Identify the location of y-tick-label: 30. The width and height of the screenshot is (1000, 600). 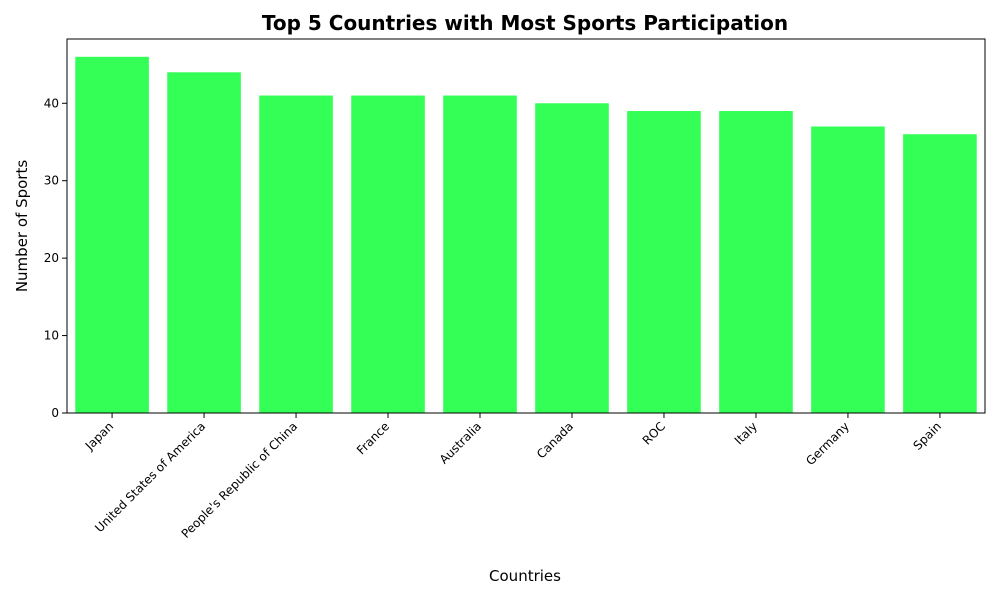
(51, 181).